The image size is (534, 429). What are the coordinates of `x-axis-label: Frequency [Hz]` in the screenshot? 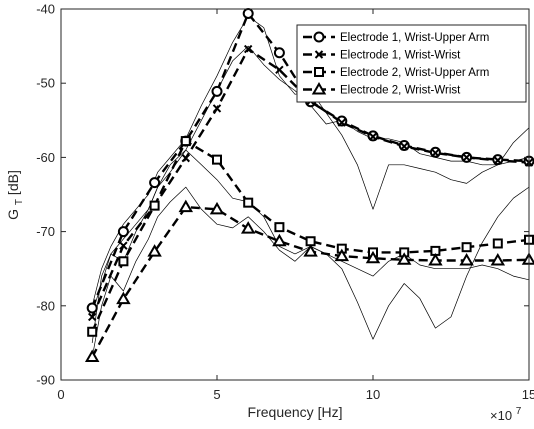 It's located at (295, 412).